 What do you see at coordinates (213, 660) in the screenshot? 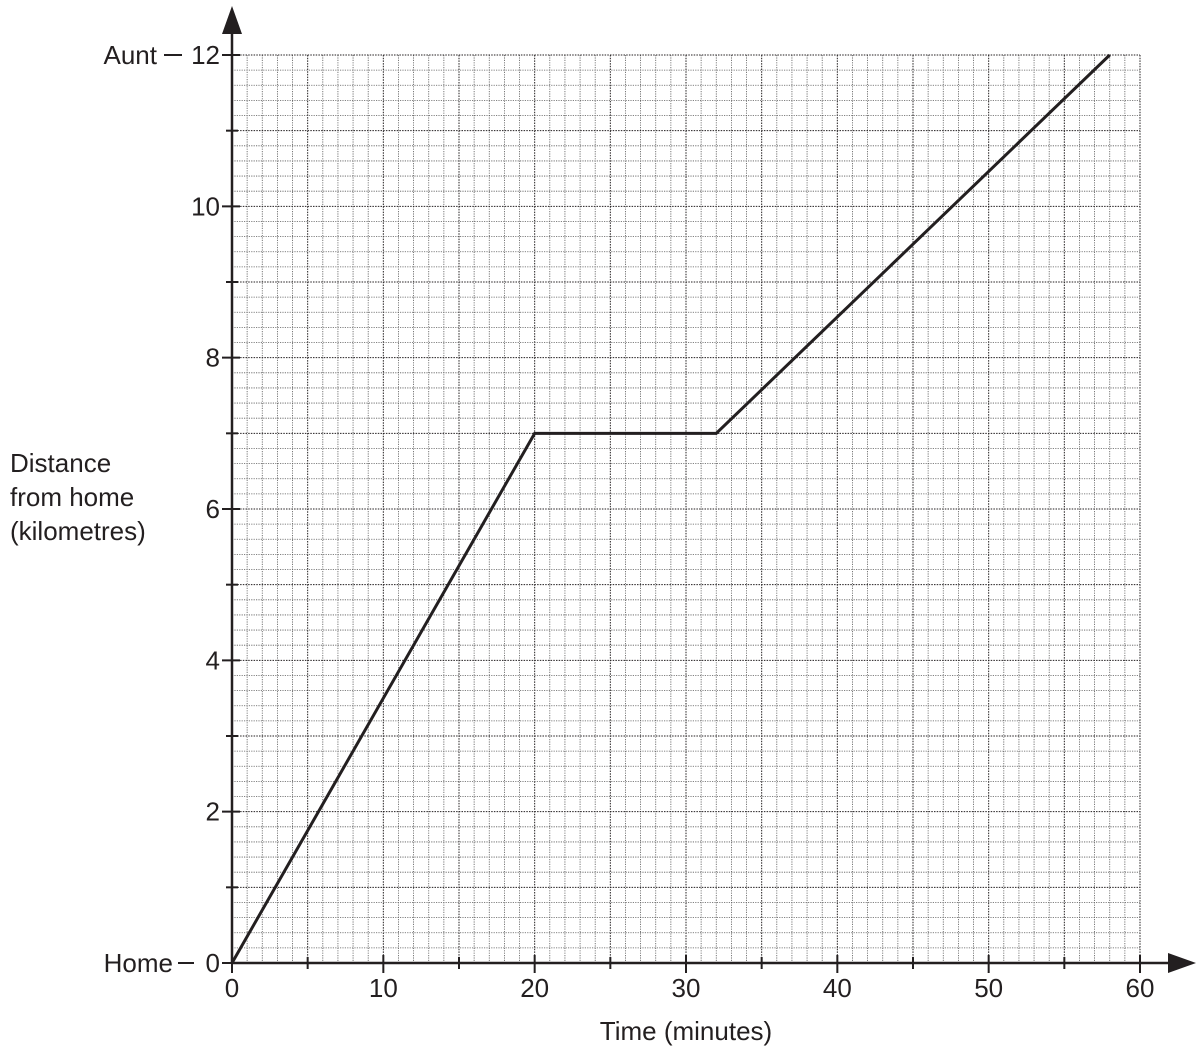
I see `y-tick-label: 4` at bounding box center [213, 660].